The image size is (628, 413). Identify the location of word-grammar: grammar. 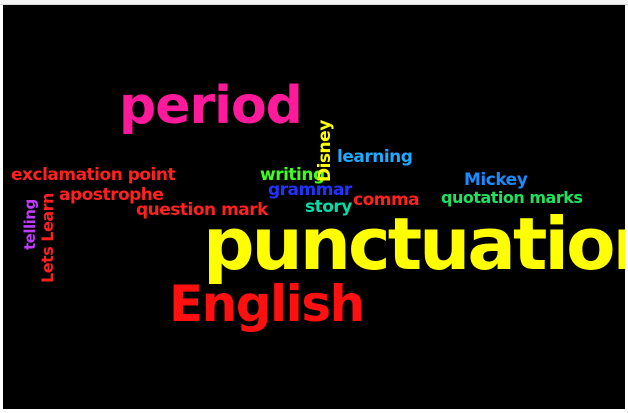
(310, 190).